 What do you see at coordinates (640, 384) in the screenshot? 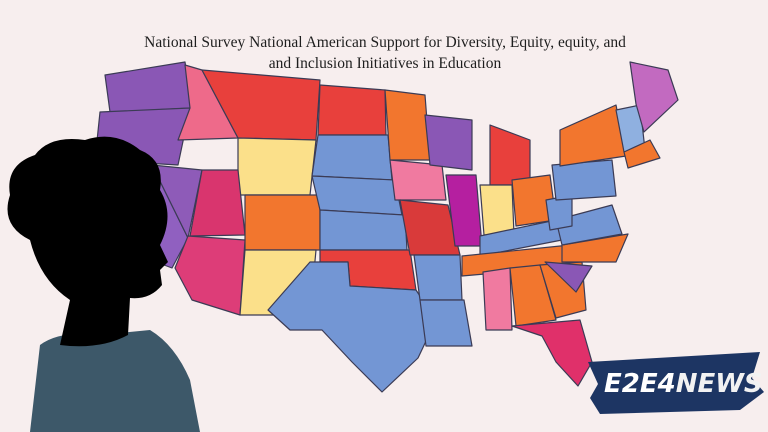
I see `logo-part: E2E4` at bounding box center [640, 384].